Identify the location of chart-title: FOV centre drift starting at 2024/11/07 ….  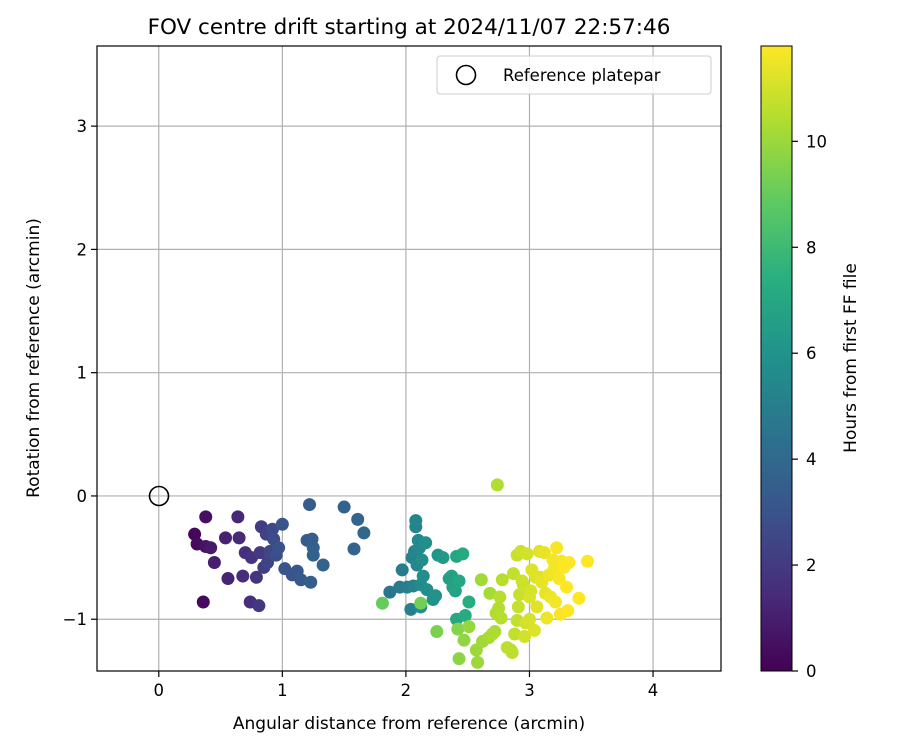
(409, 27).